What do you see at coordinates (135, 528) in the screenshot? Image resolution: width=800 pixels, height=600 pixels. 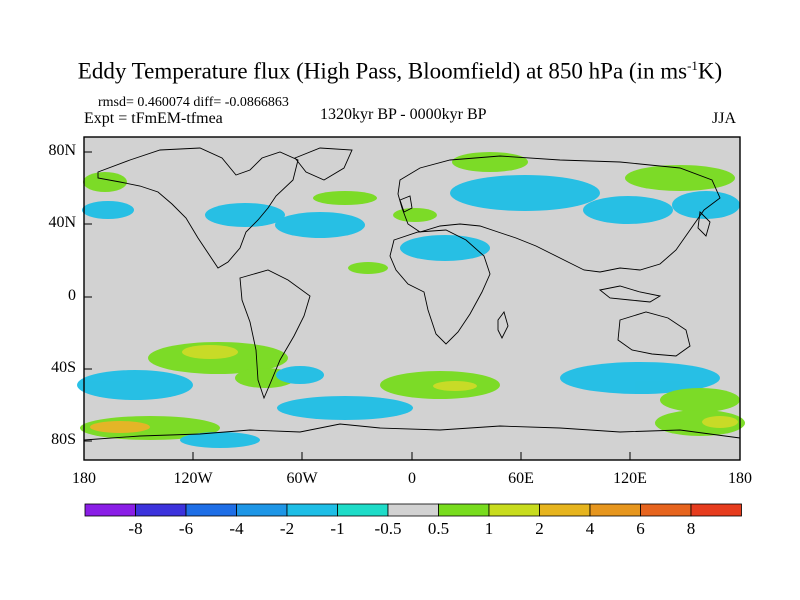 I see `colorbar-label: -8` at bounding box center [135, 528].